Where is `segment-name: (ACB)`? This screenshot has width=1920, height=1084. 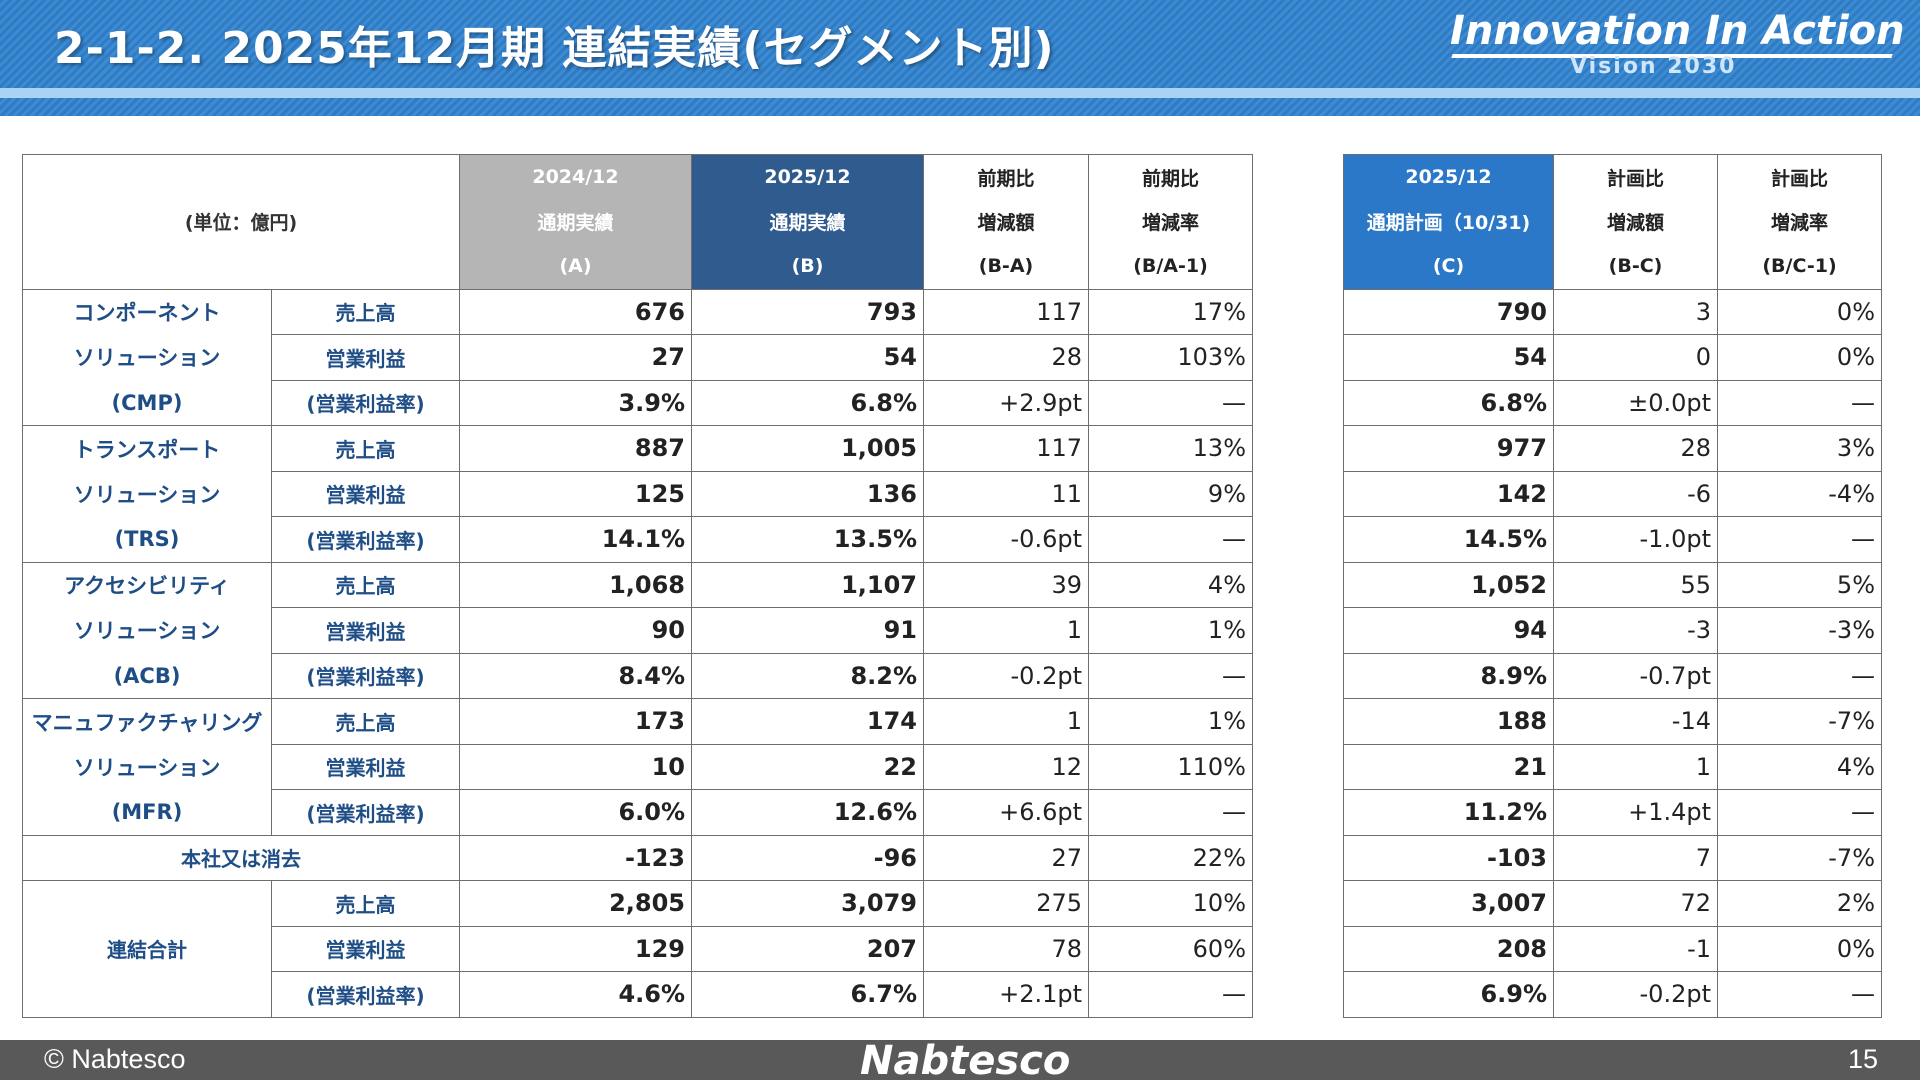
segment-name: (ACB) is located at coordinates (147, 676).